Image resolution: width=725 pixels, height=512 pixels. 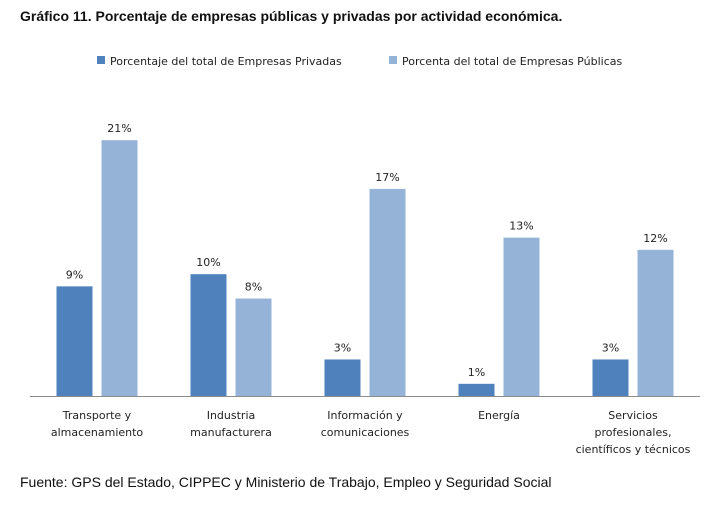 What do you see at coordinates (387, 177) in the screenshot?
I see `value-label-s2-c3: 17%` at bounding box center [387, 177].